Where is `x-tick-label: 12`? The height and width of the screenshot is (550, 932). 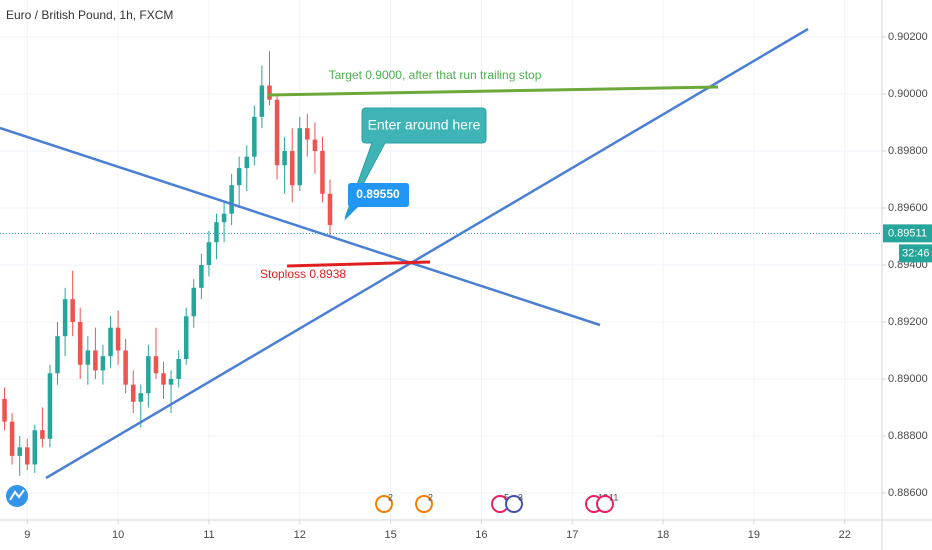 x-tick-label: 12 is located at coordinates (300, 535).